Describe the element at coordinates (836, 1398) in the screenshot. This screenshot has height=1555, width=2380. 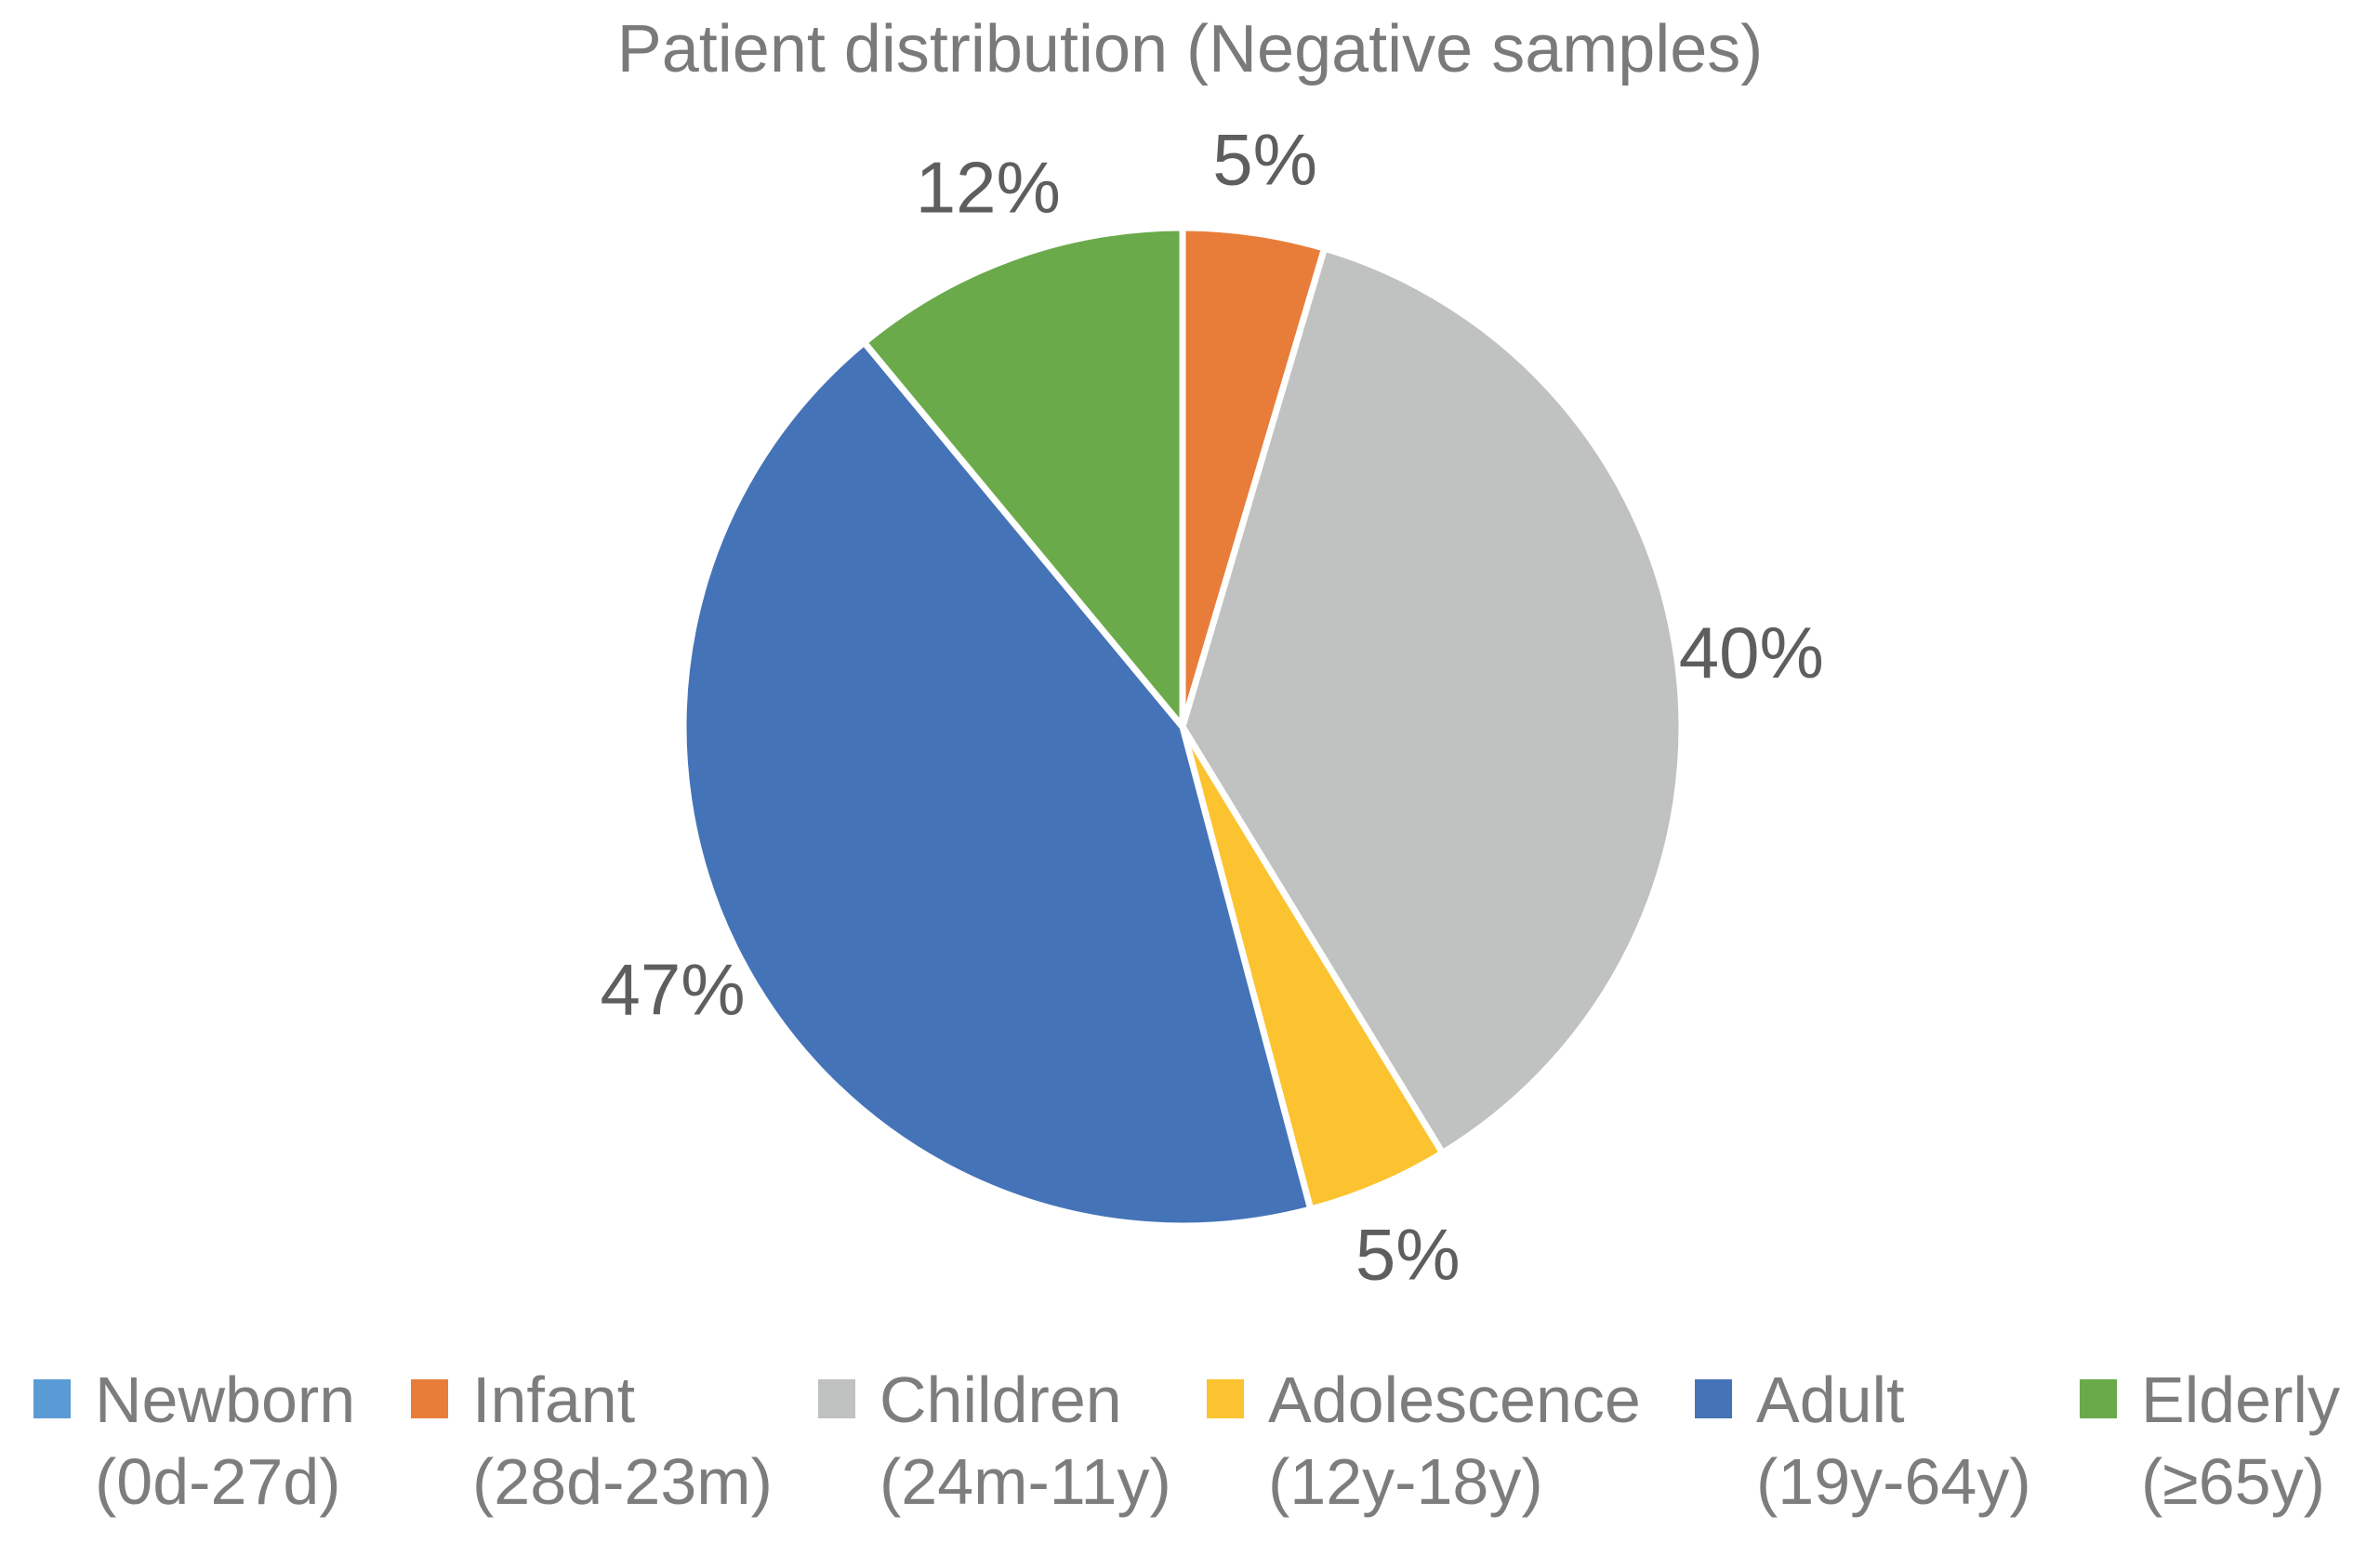
I see `legend-swatch-children` at that location.